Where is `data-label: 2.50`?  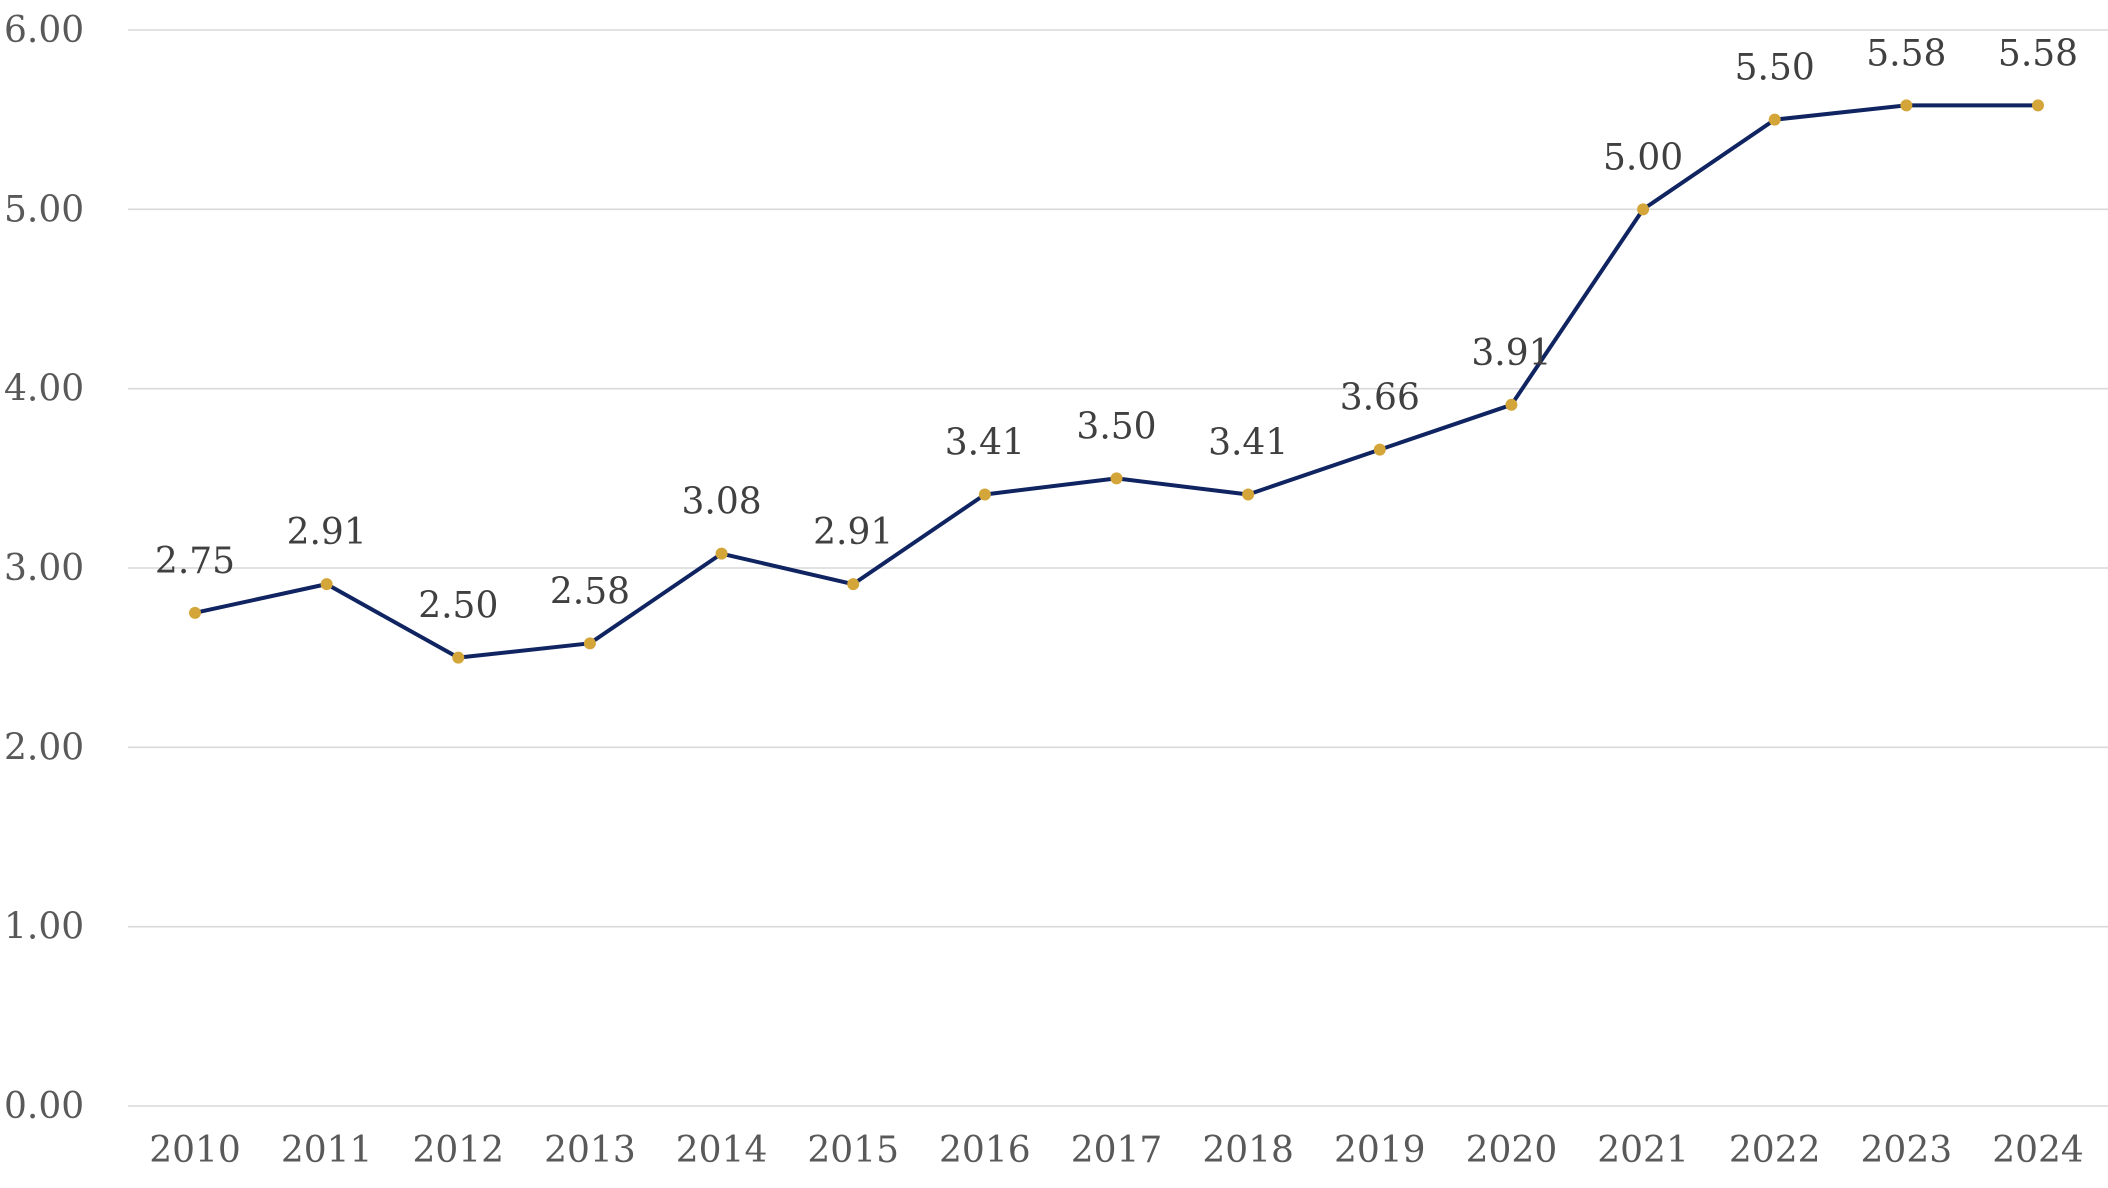
data-label: 2.50 is located at coordinates (458, 606).